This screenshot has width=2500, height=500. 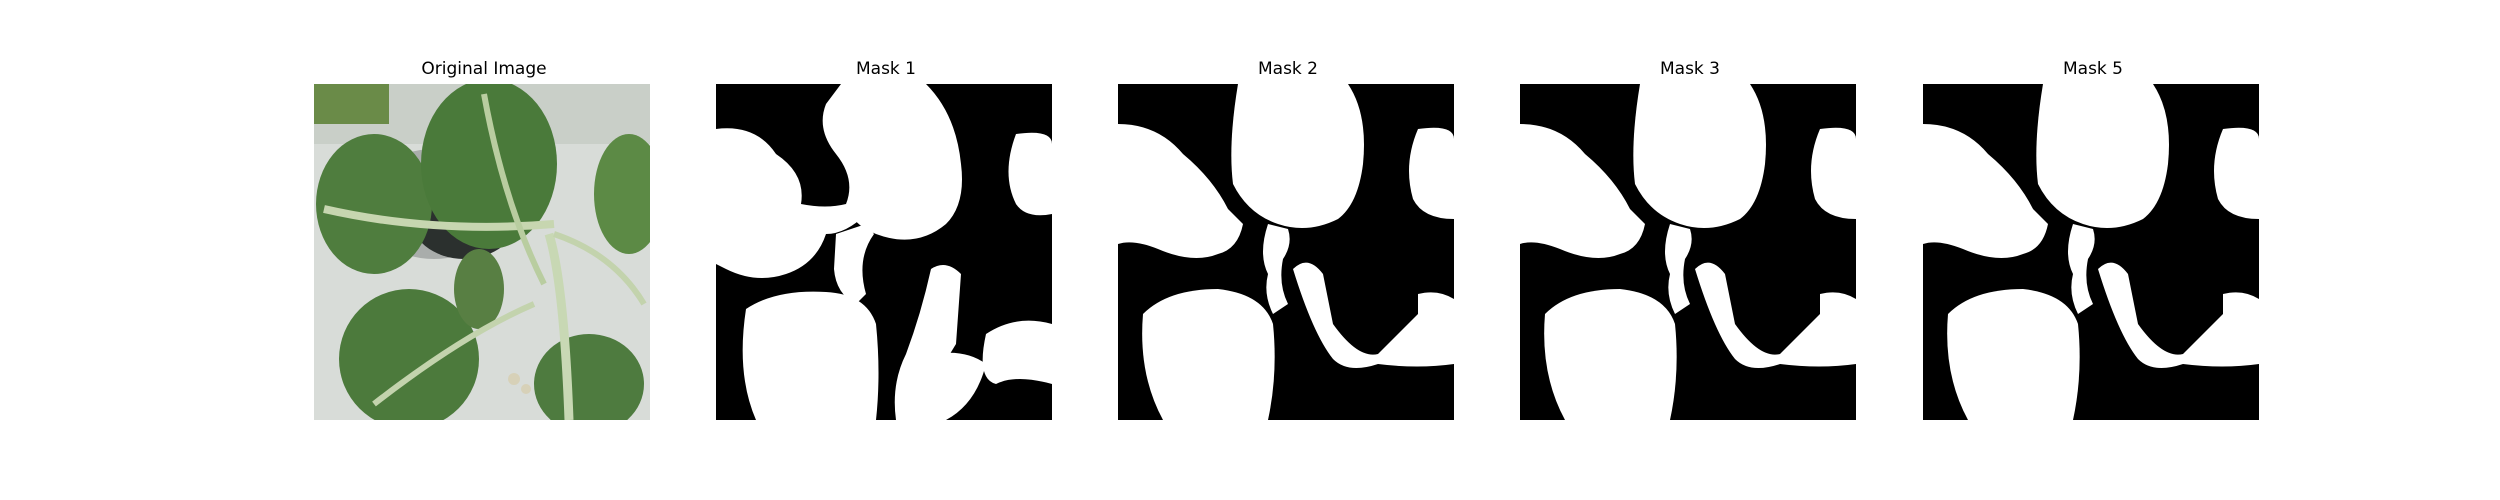 I want to click on plant-photo, so click(x=482, y=252).